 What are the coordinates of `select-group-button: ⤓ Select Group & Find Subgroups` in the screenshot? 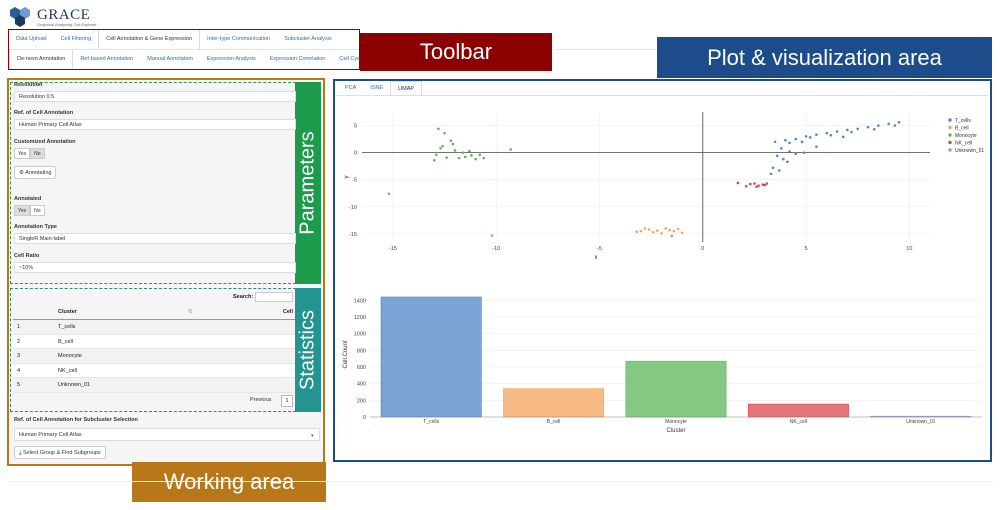 It's located at (60, 452).